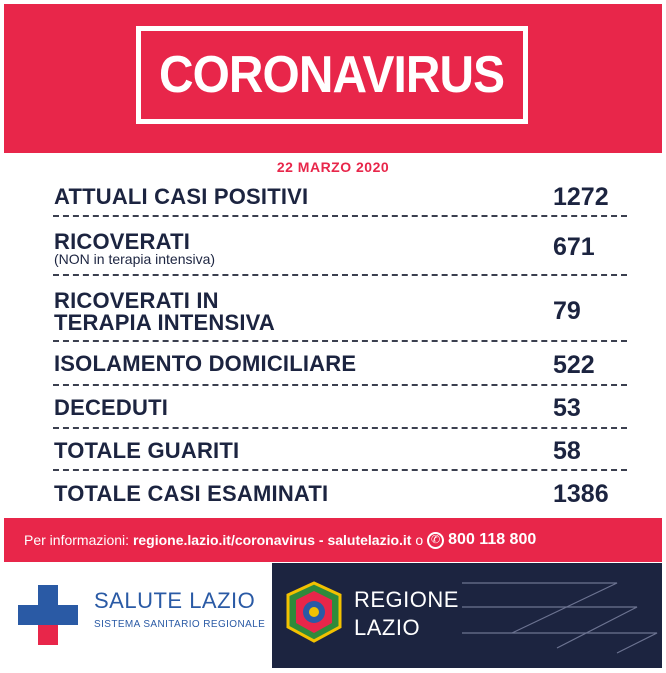 The image size is (666, 673). What do you see at coordinates (135, 259) in the screenshot?
I see `stat-sublabel: (NON in terapia intensiva)` at bounding box center [135, 259].